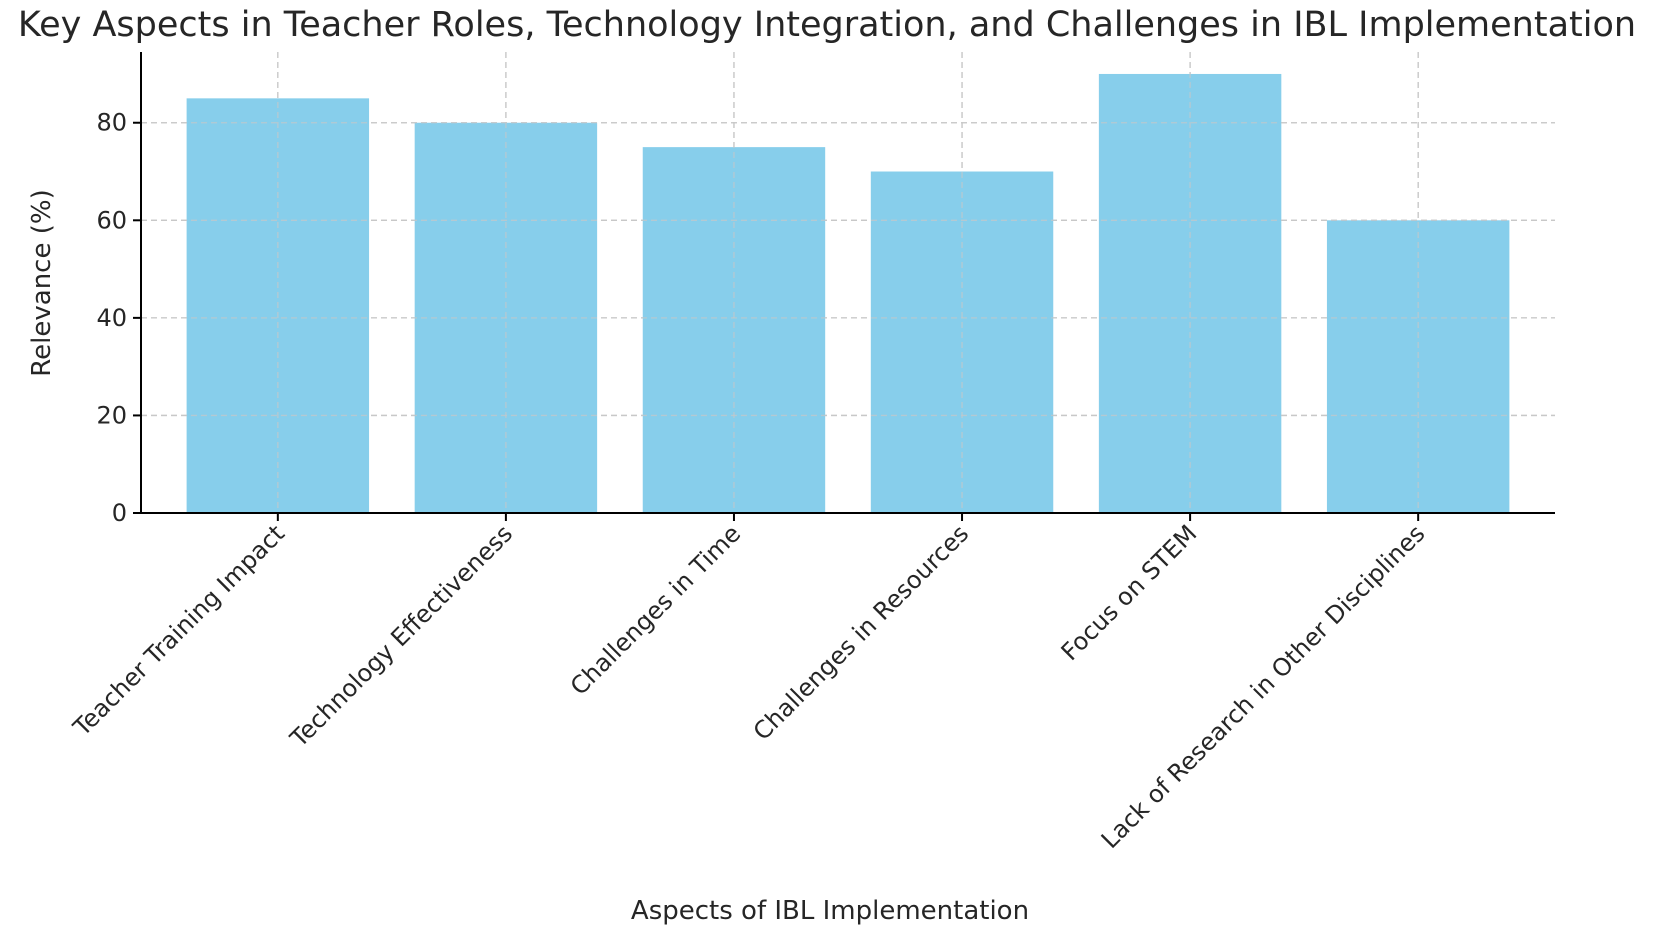  Describe the element at coordinates (861, 632) in the screenshot. I see `x-tick-label: Challenges in Resources` at that location.